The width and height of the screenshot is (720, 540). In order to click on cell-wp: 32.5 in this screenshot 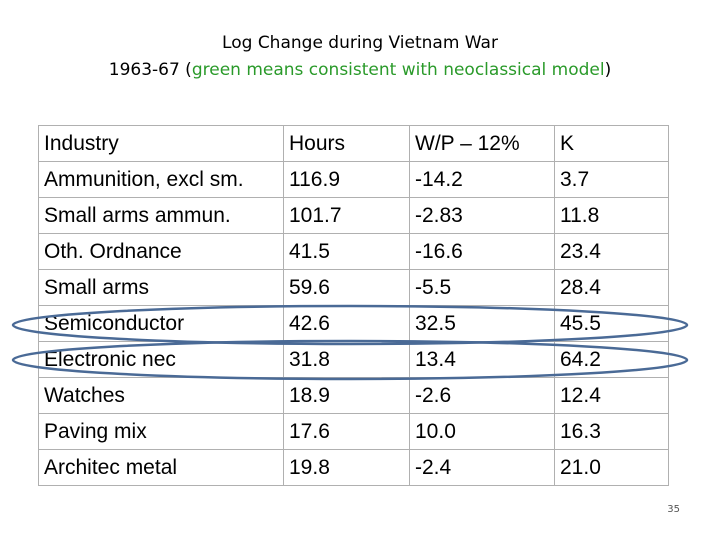, I will do `click(482, 323)`.